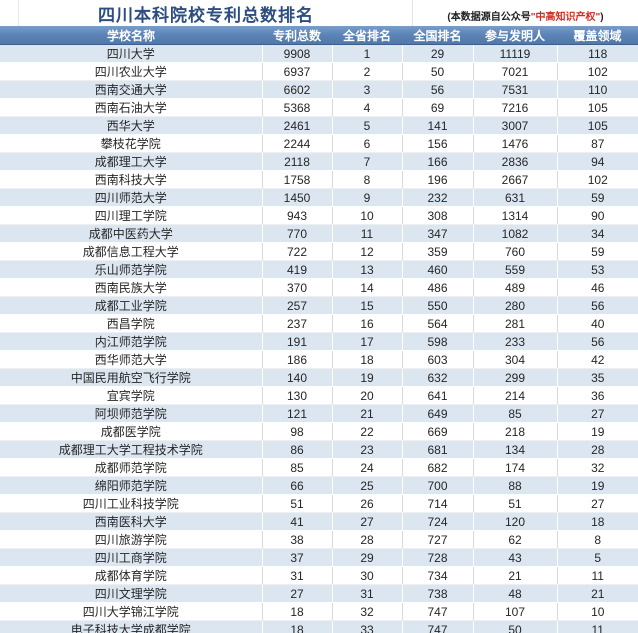  Describe the element at coordinates (515, 35) in the screenshot. I see `column-header-inventors: 参与发明人` at that location.